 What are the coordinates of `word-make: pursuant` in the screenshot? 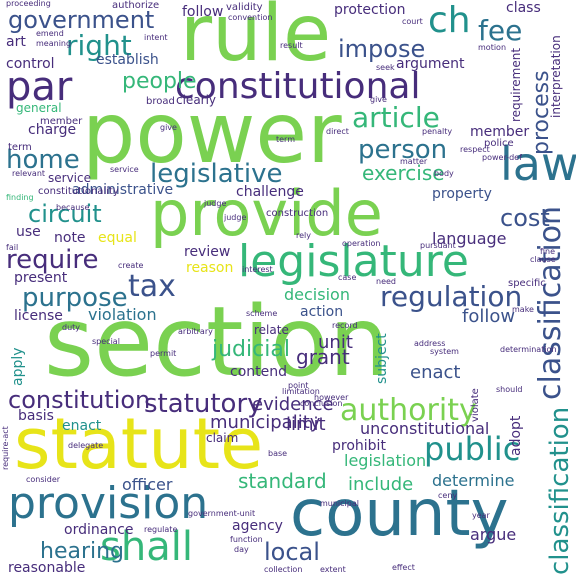 It's located at (438, 245).